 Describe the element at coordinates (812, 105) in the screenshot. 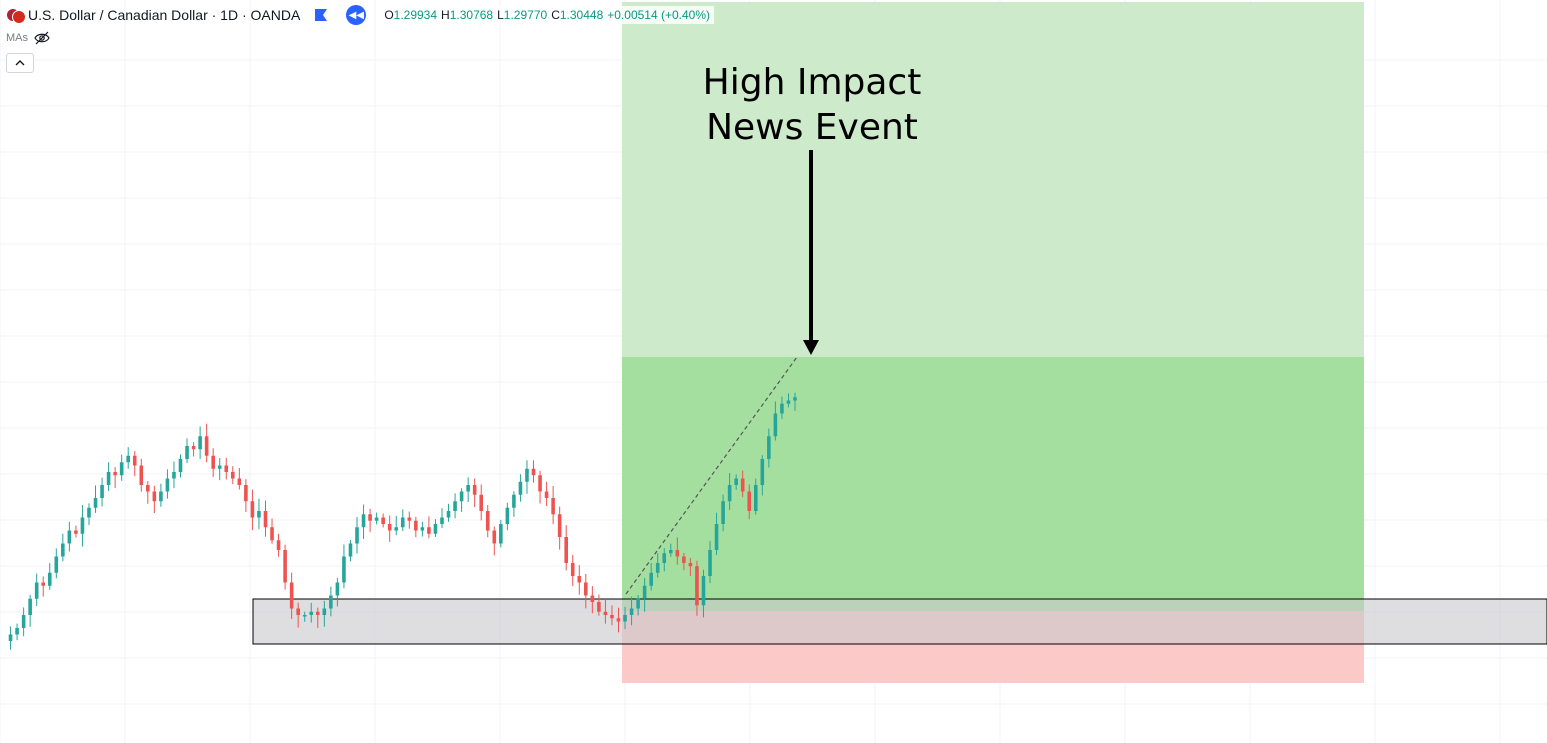

I see `news-event-annotation: High Impact News Event` at that location.